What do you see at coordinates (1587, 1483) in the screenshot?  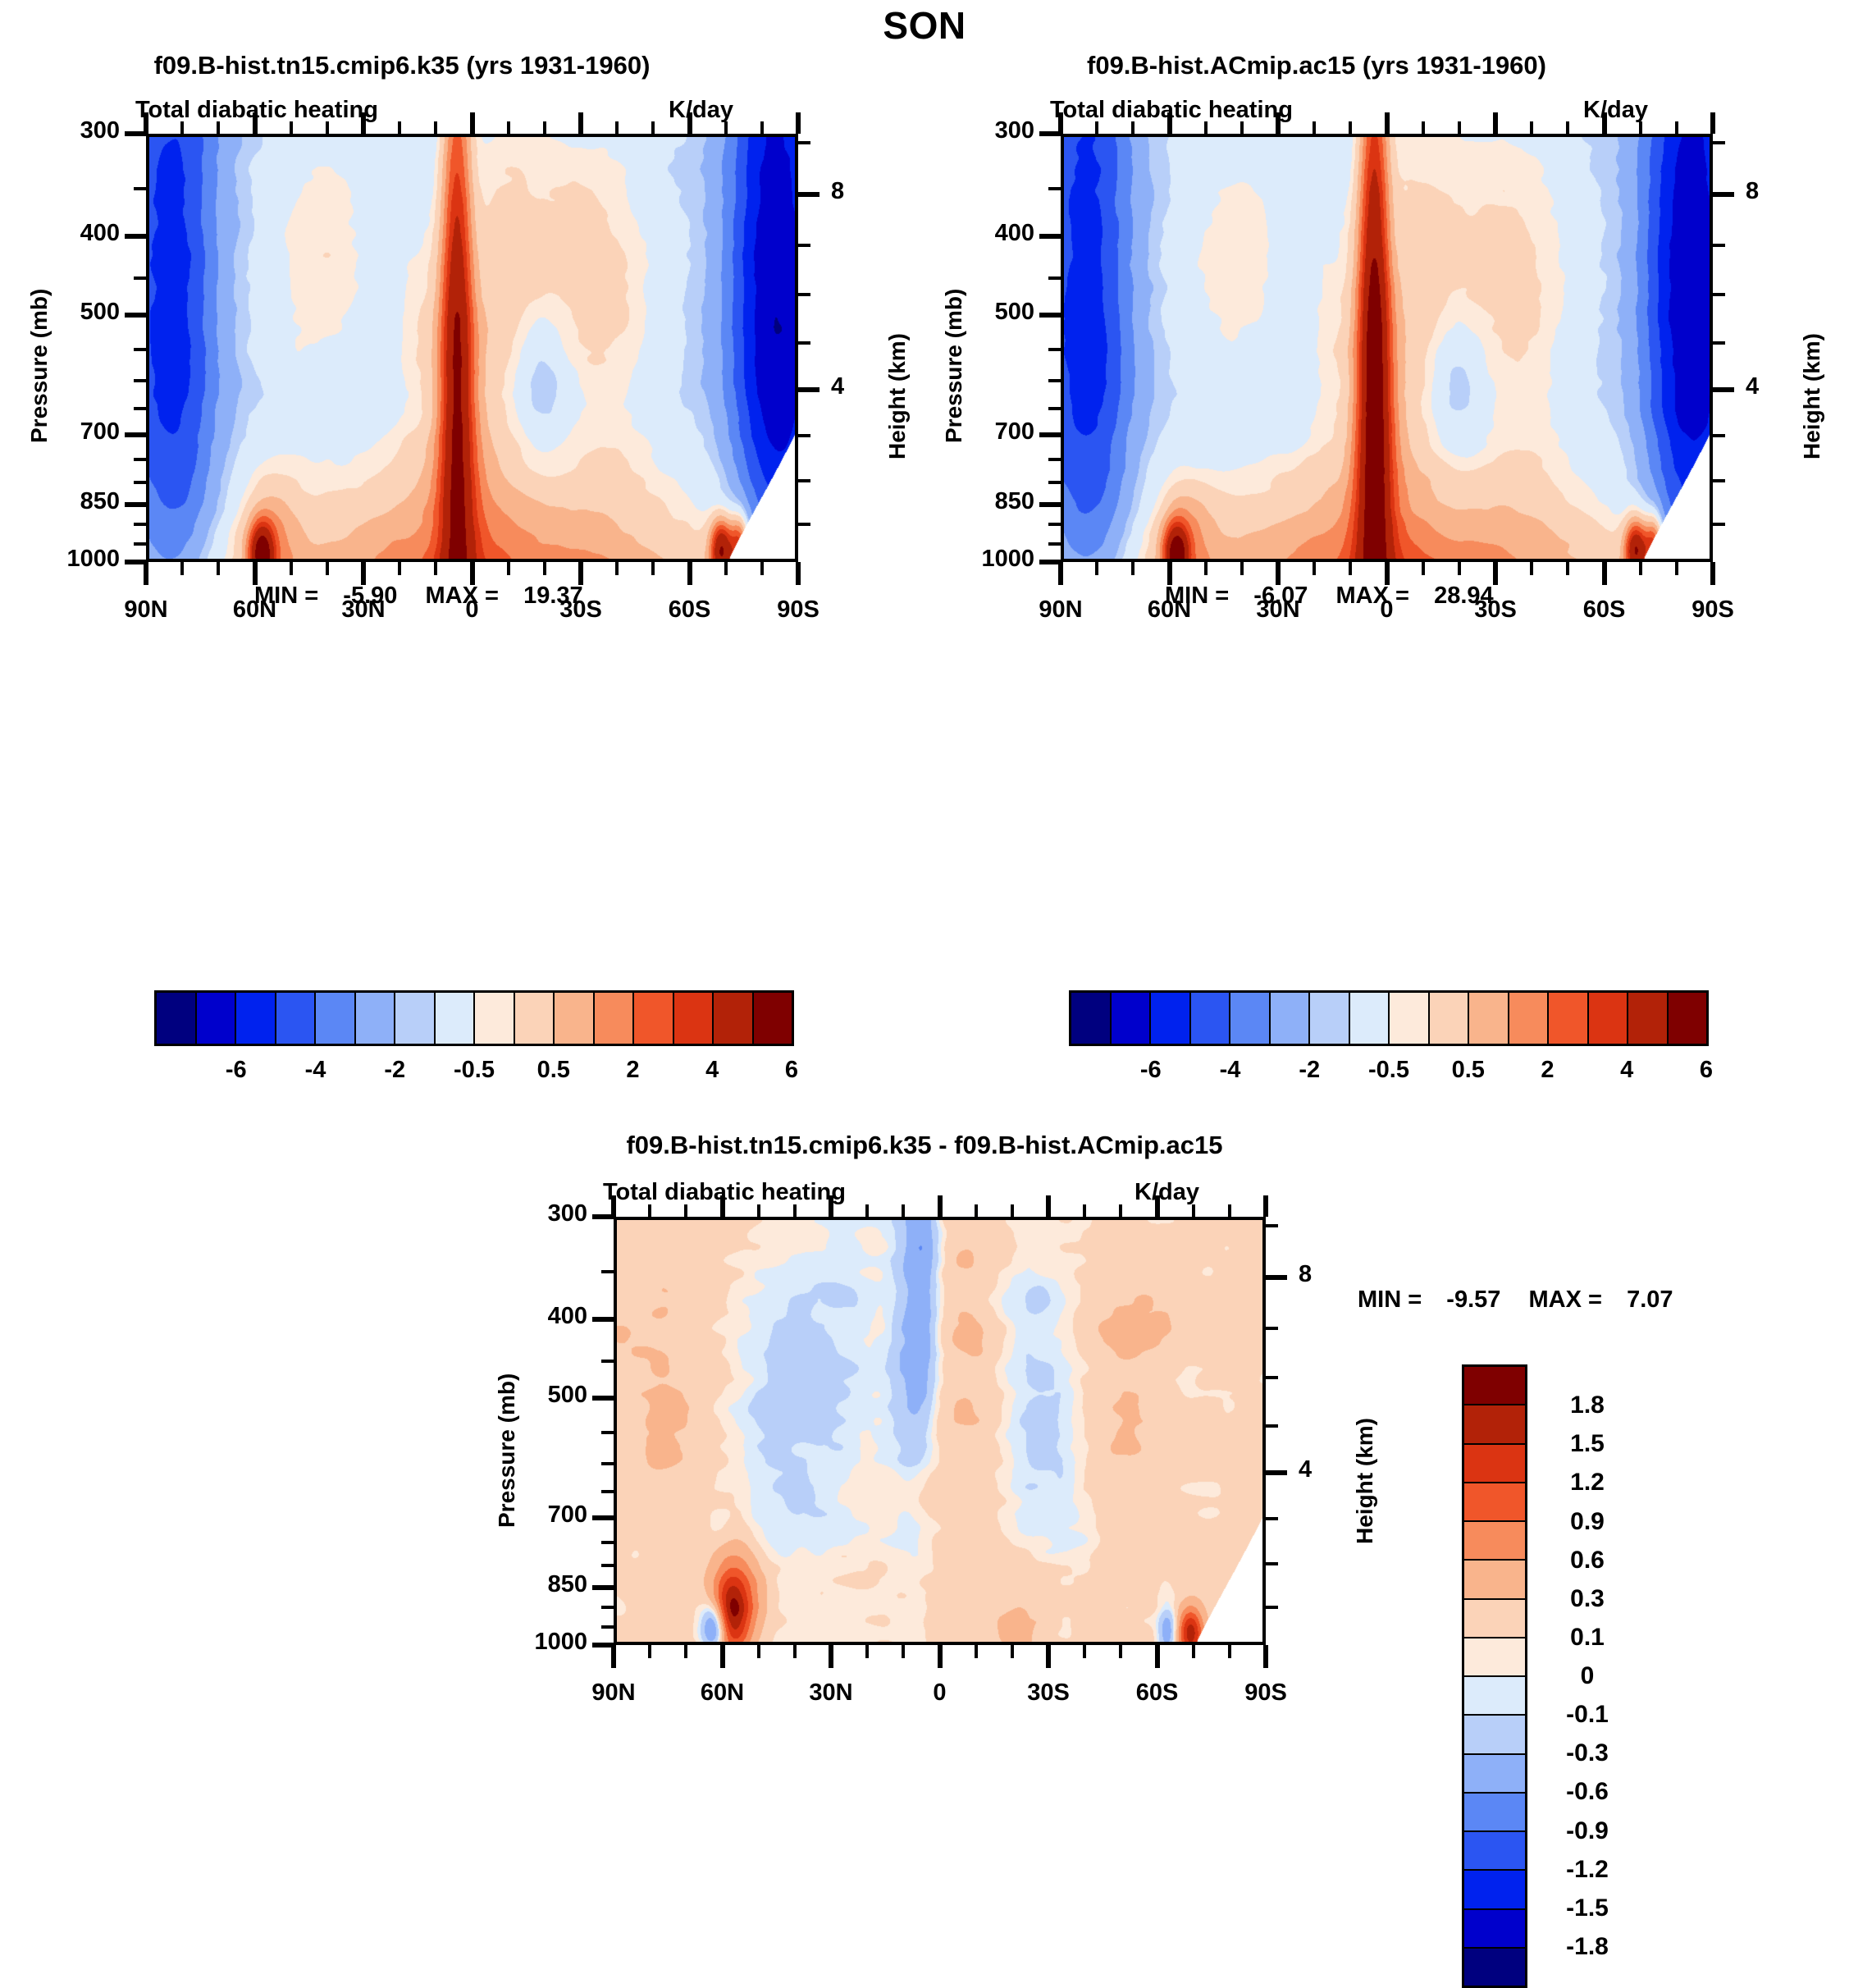 I see `colorbar-tick-label: 1.2` at bounding box center [1587, 1483].